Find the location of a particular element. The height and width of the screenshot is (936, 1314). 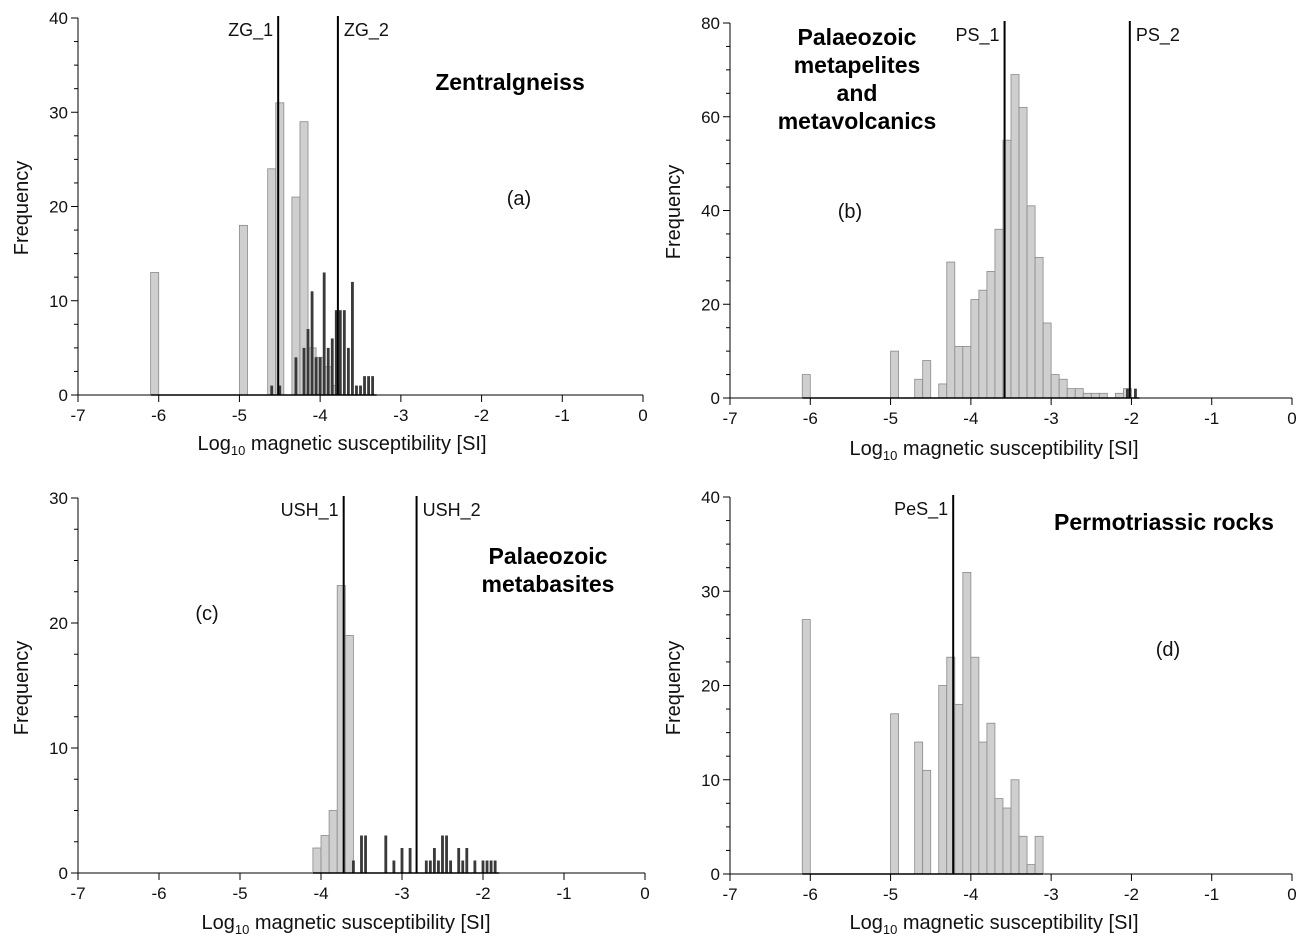

threshold-label: ZG_2 is located at coordinates (366, 30).